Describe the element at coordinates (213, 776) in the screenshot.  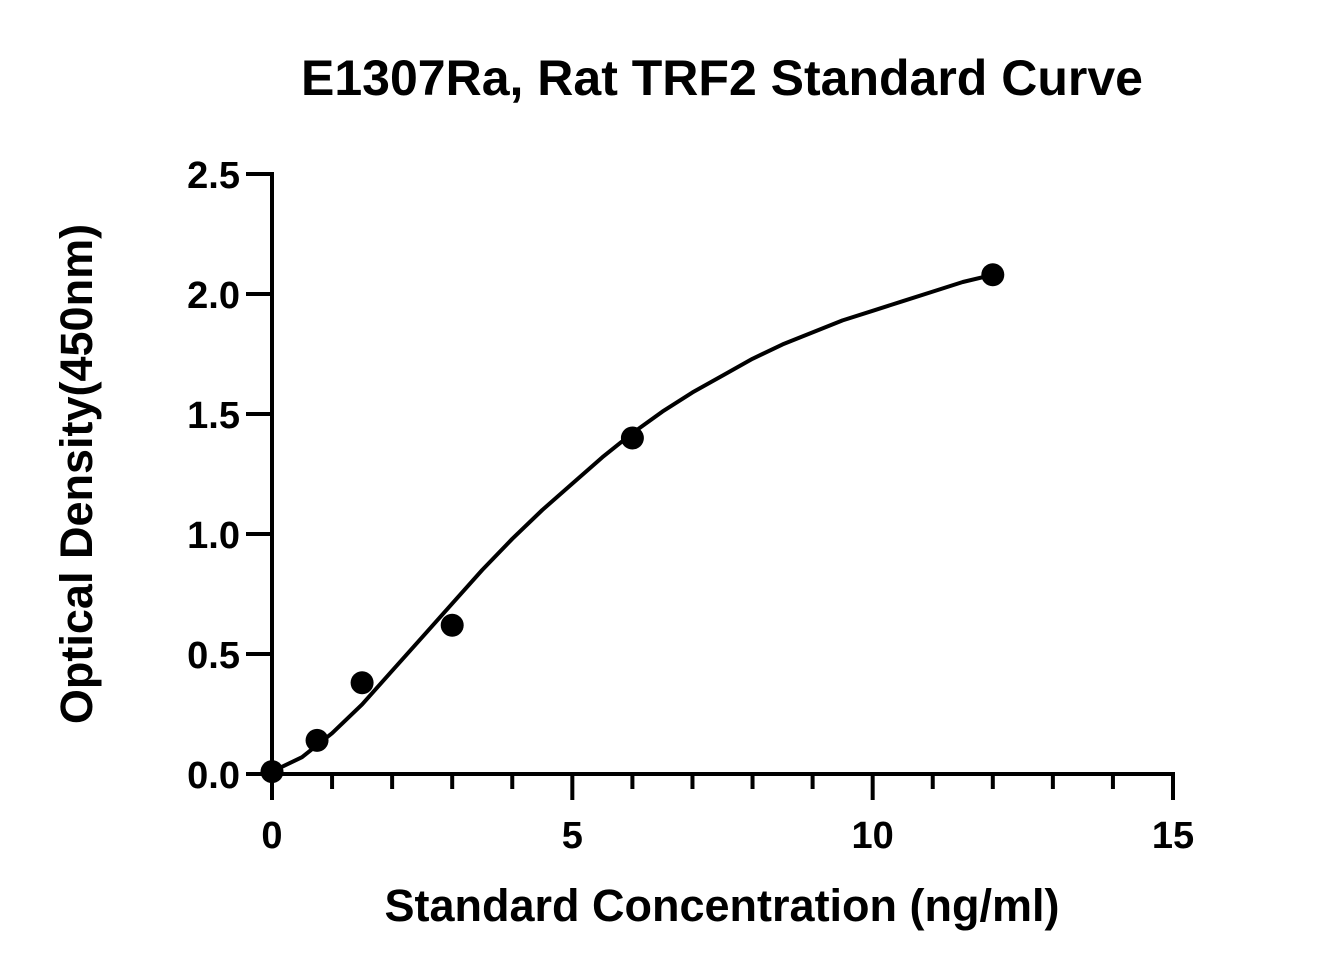
I see `y-tick-label: 0.0` at that location.